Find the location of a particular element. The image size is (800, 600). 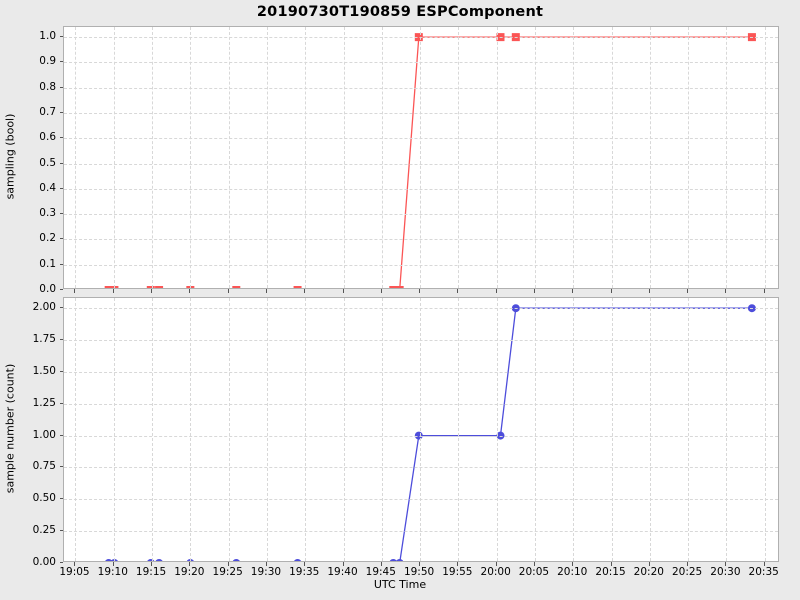

x-tick-label: 20:25 is located at coordinates (687, 572).